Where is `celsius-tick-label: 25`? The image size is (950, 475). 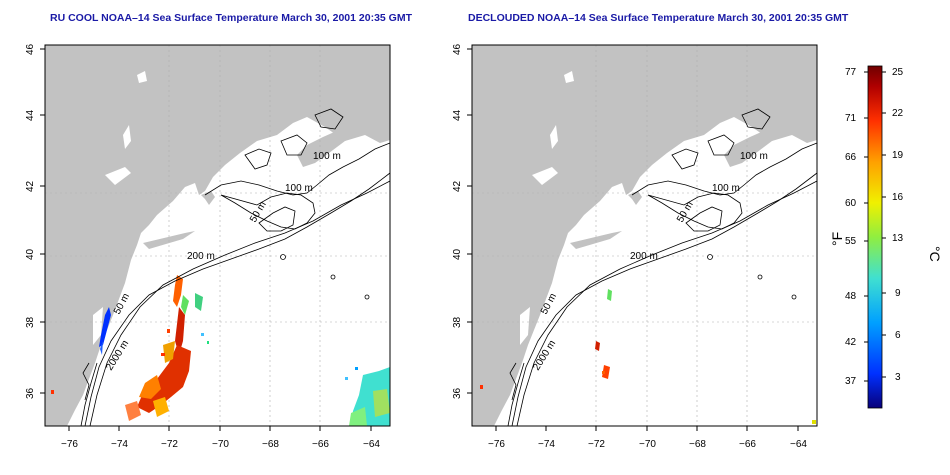 celsius-tick-label: 25 is located at coordinates (898, 72).